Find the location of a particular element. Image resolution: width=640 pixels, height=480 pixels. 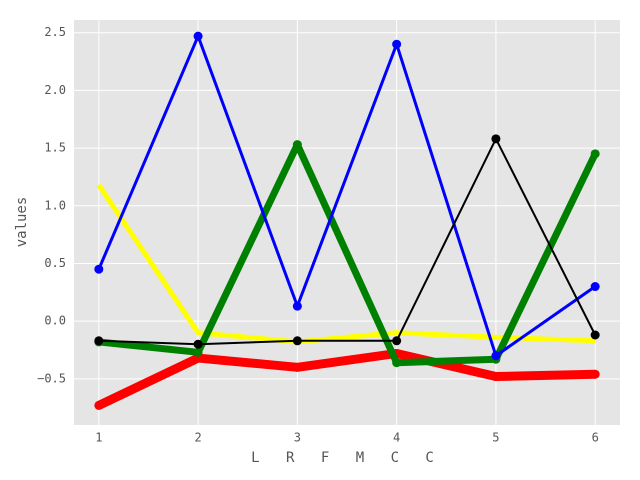

y-tick-label: 0.0 is located at coordinates (55, 321).